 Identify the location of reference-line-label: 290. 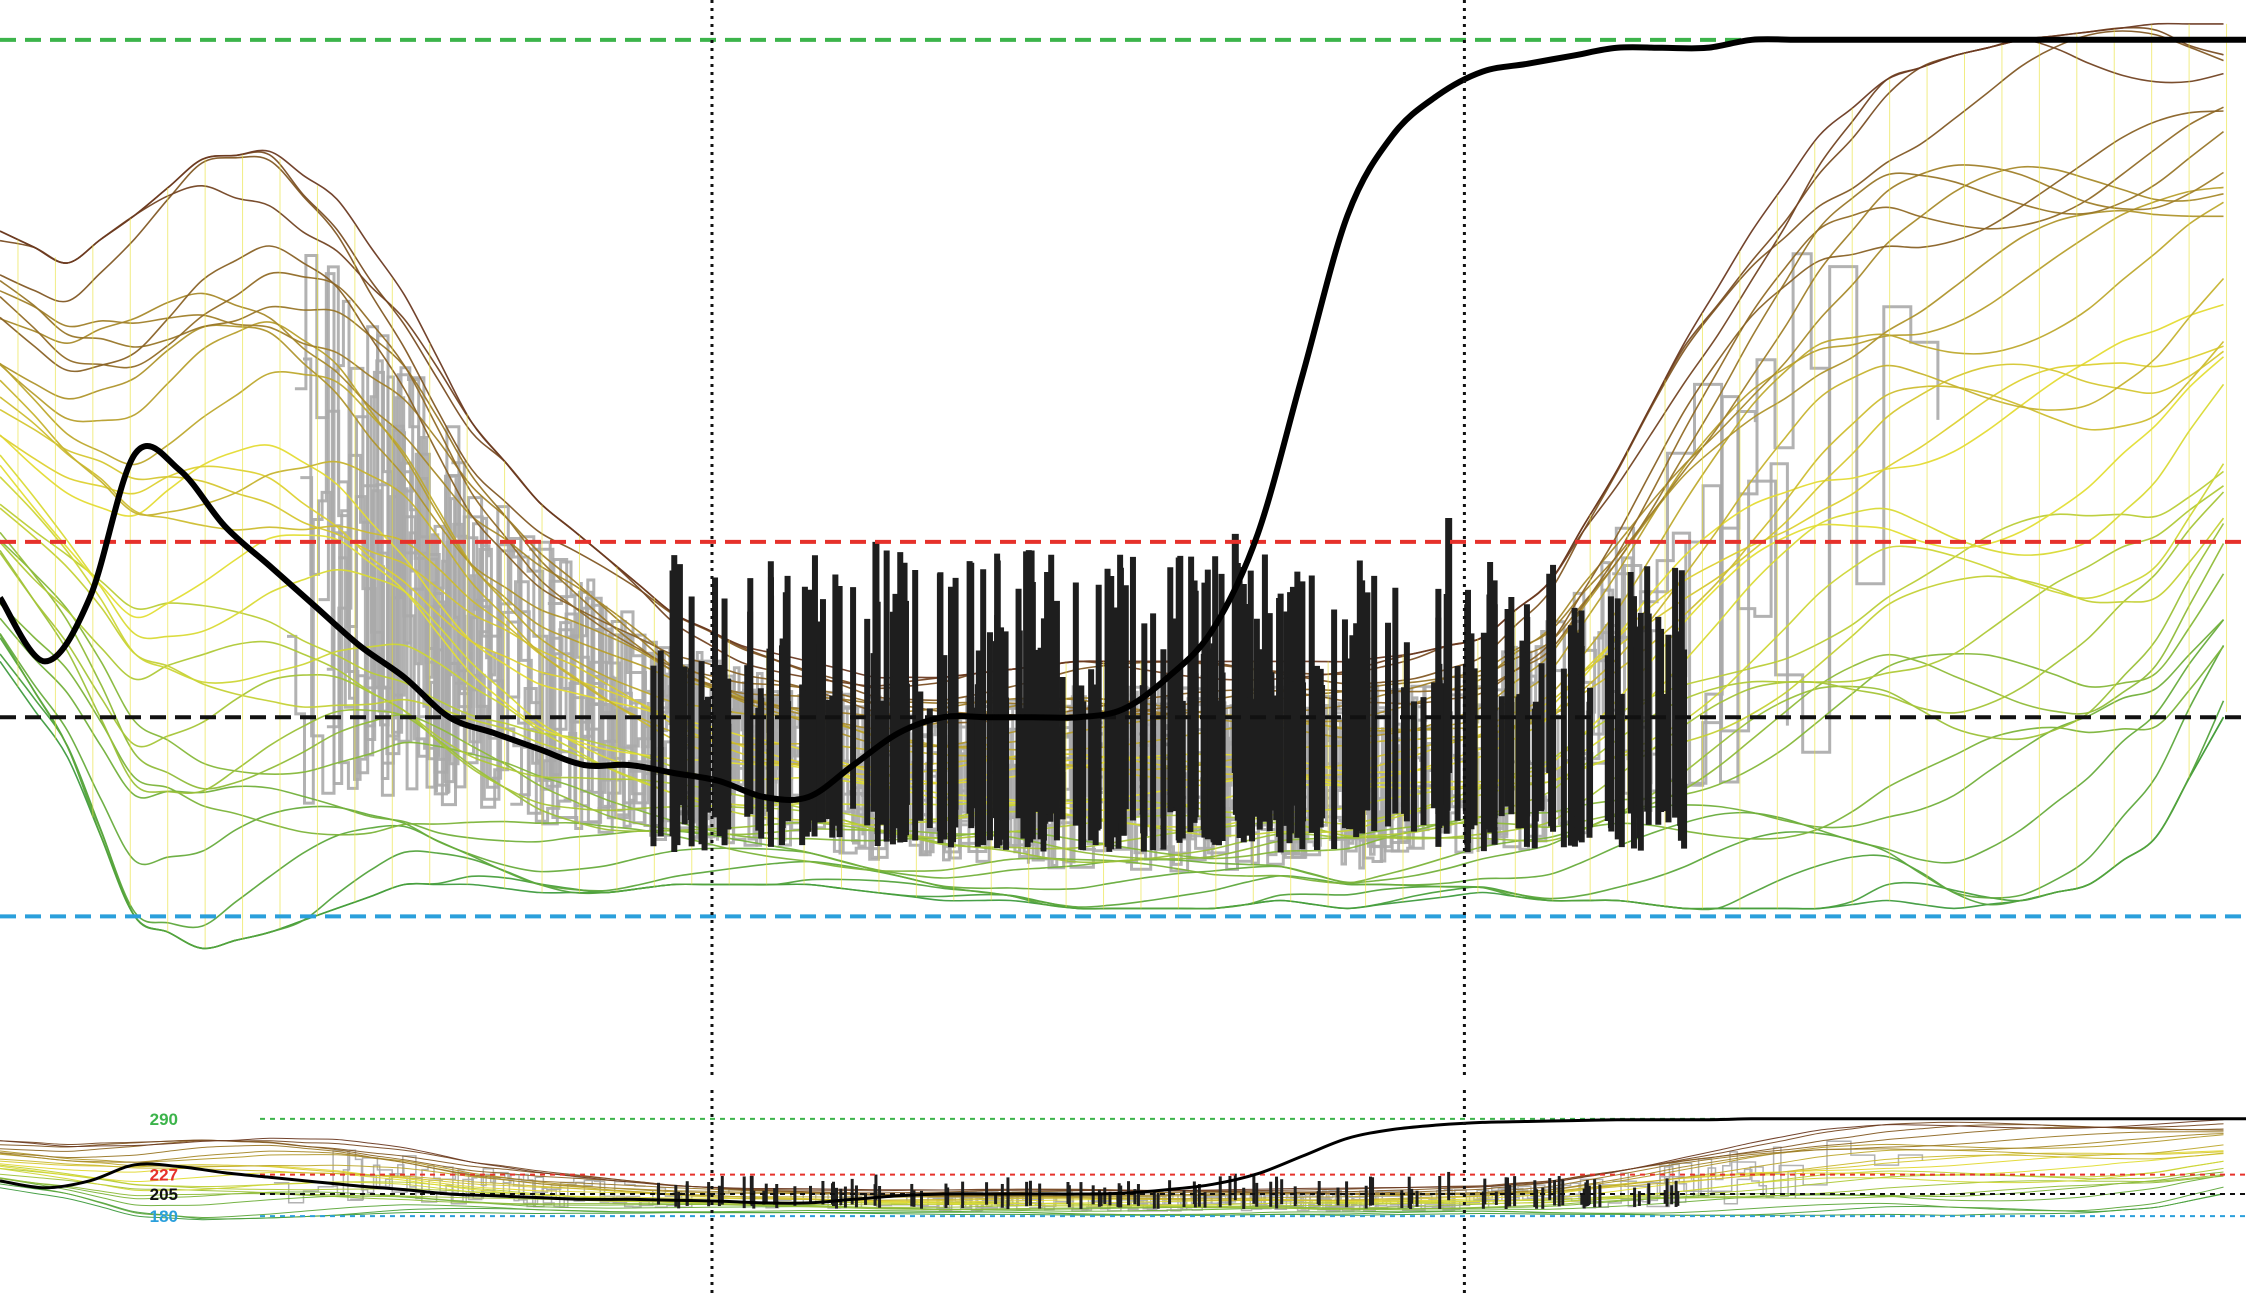
(164, 1119).